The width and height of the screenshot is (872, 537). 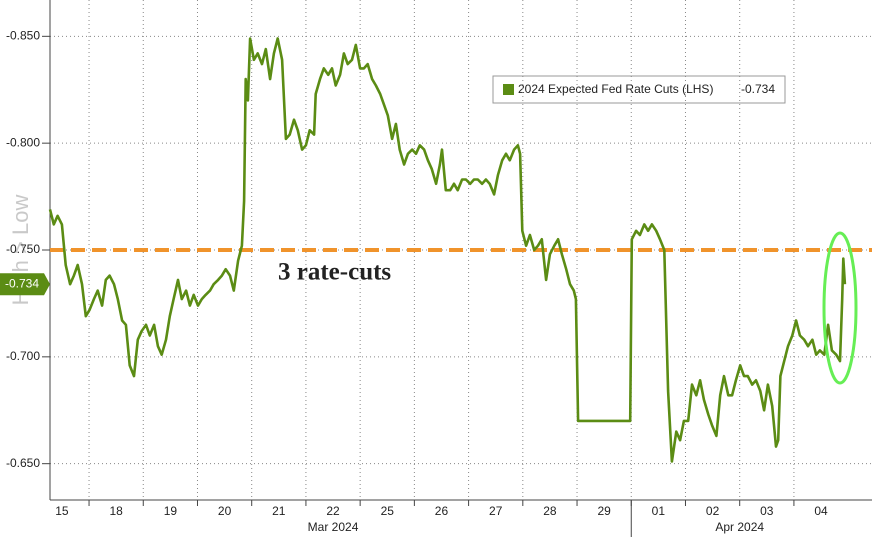 What do you see at coordinates (508, 89) in the screenshot?
I see `legend-swatch` at bounding box center [508, 89].